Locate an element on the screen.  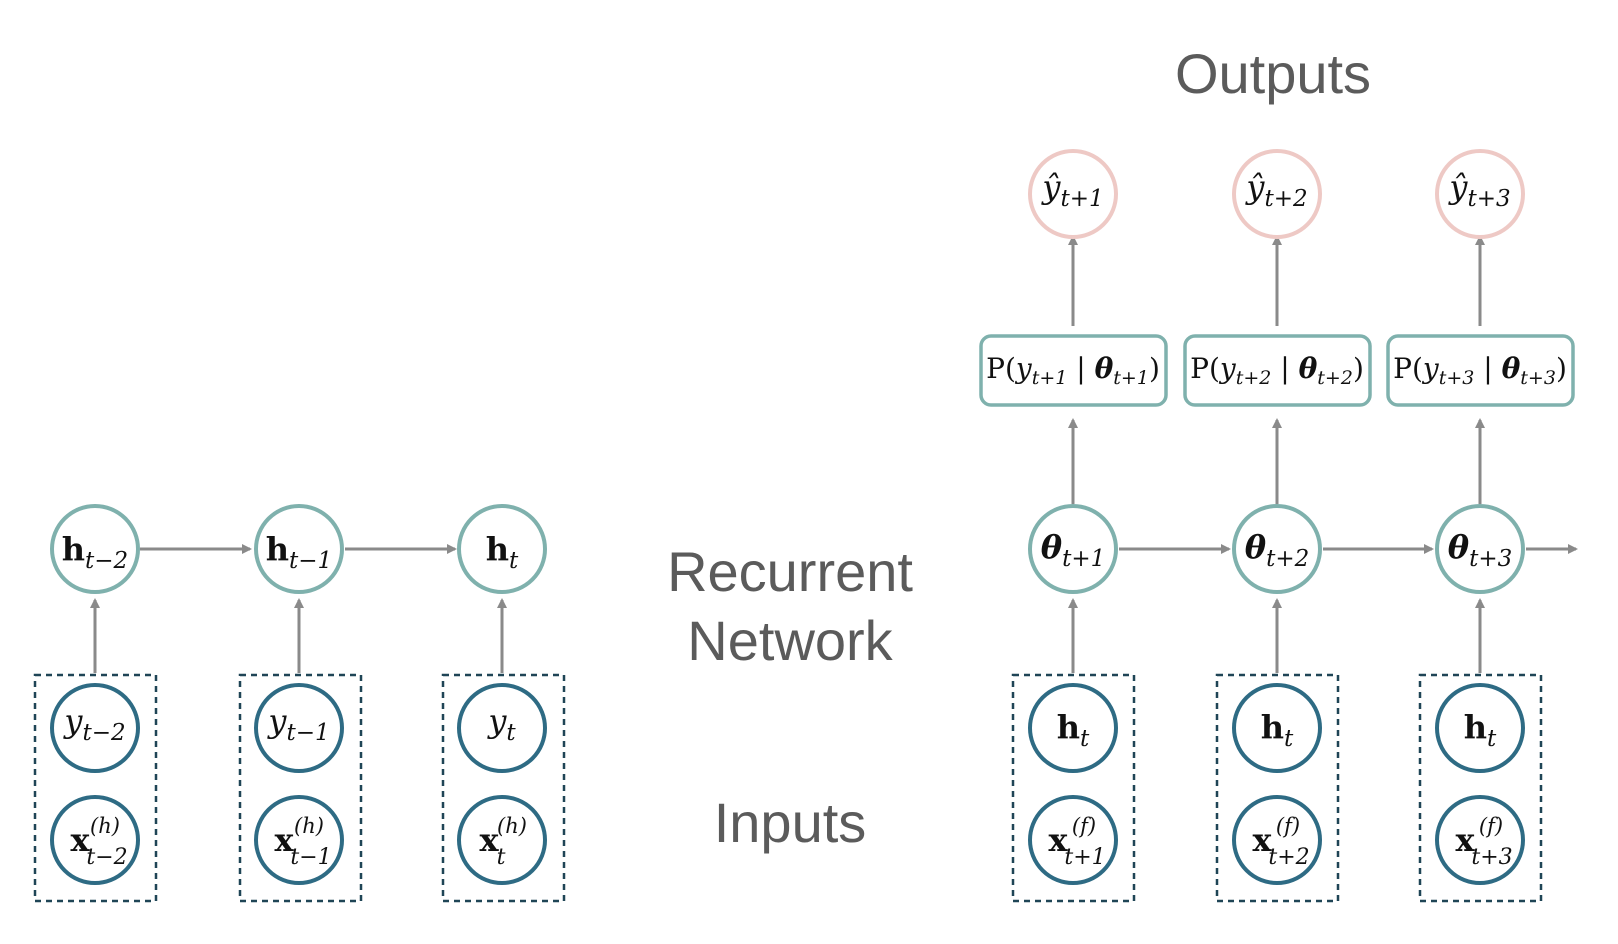
svg-text: P(yt+2 | θt+2) is located at coordinates (1277, 370).